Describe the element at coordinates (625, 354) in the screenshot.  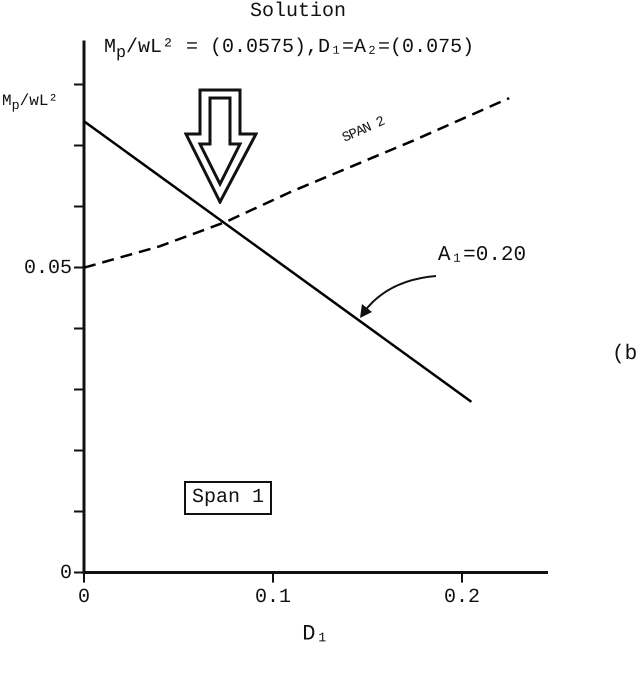
I see `text: (b` at that location.